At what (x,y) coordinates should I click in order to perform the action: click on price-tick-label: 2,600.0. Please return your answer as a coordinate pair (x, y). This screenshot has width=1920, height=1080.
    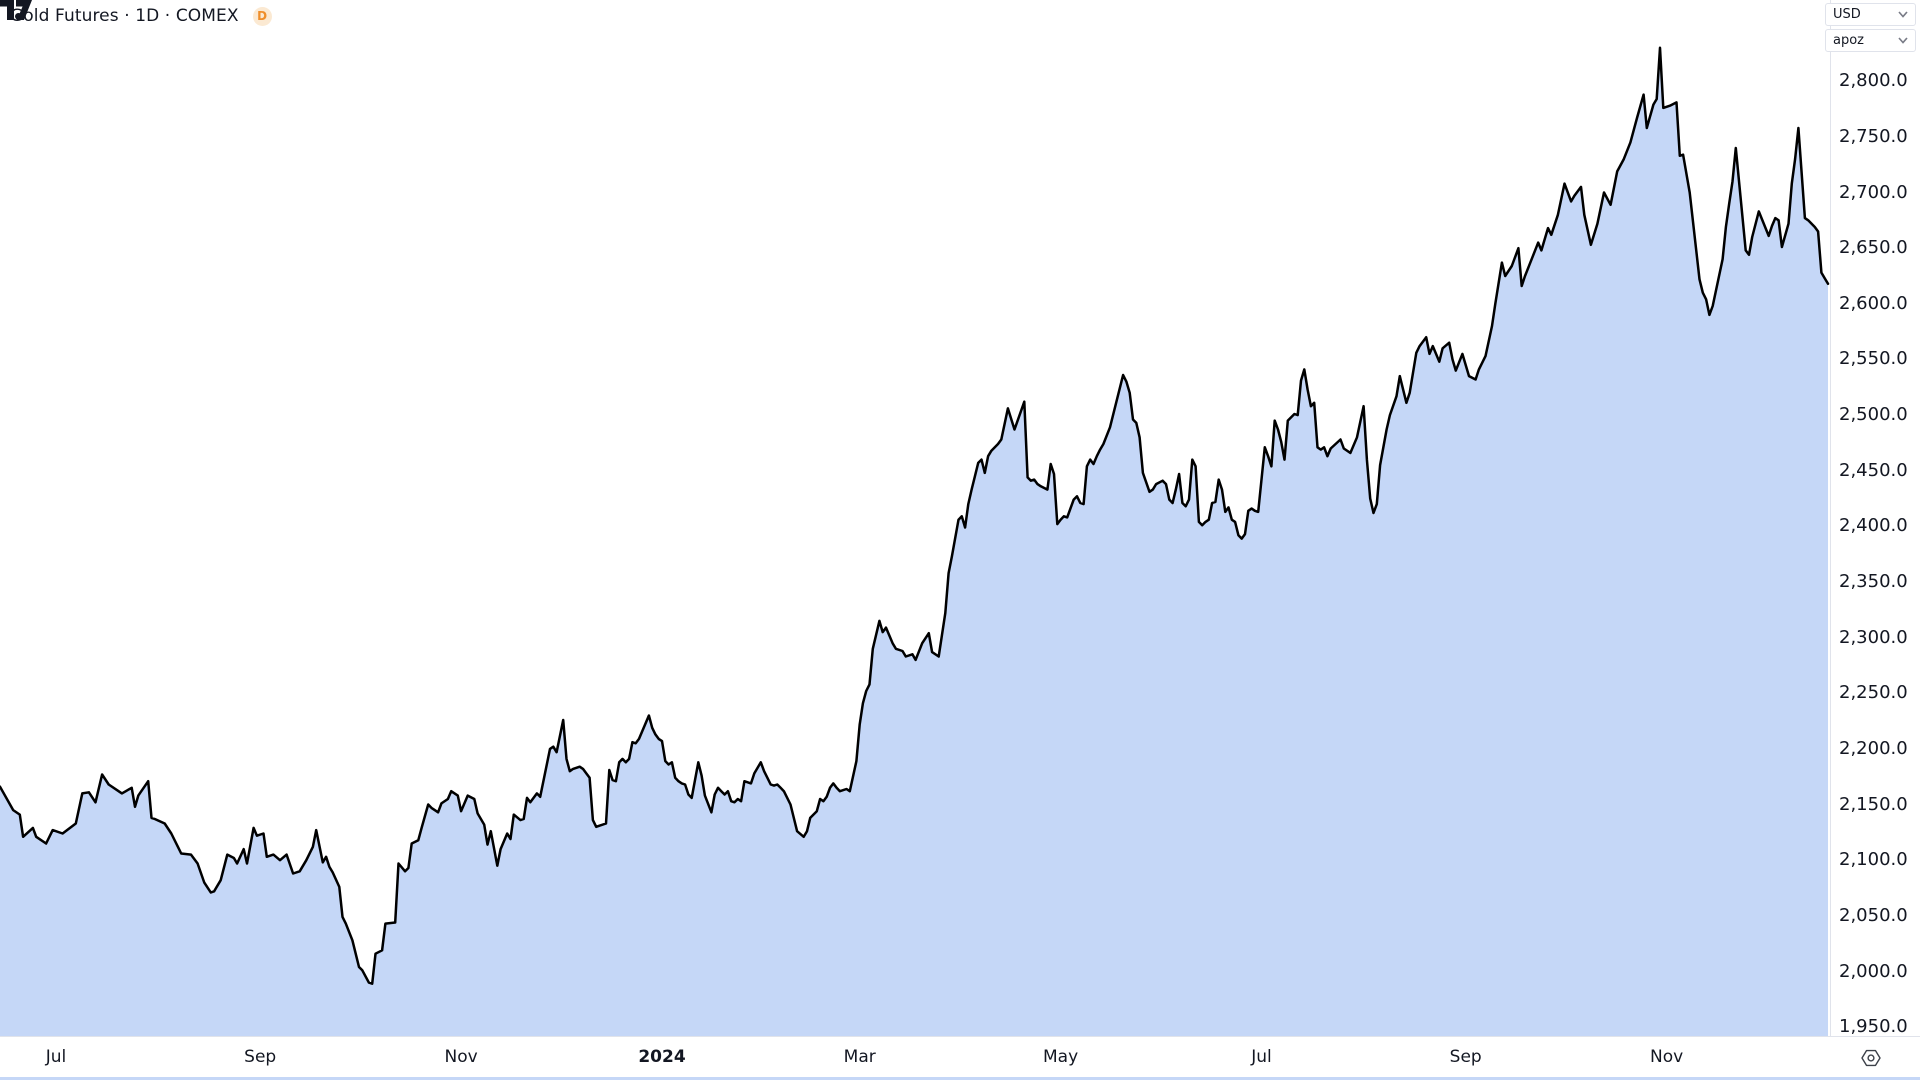
    Looking at the image, I should click on (1873, 303).